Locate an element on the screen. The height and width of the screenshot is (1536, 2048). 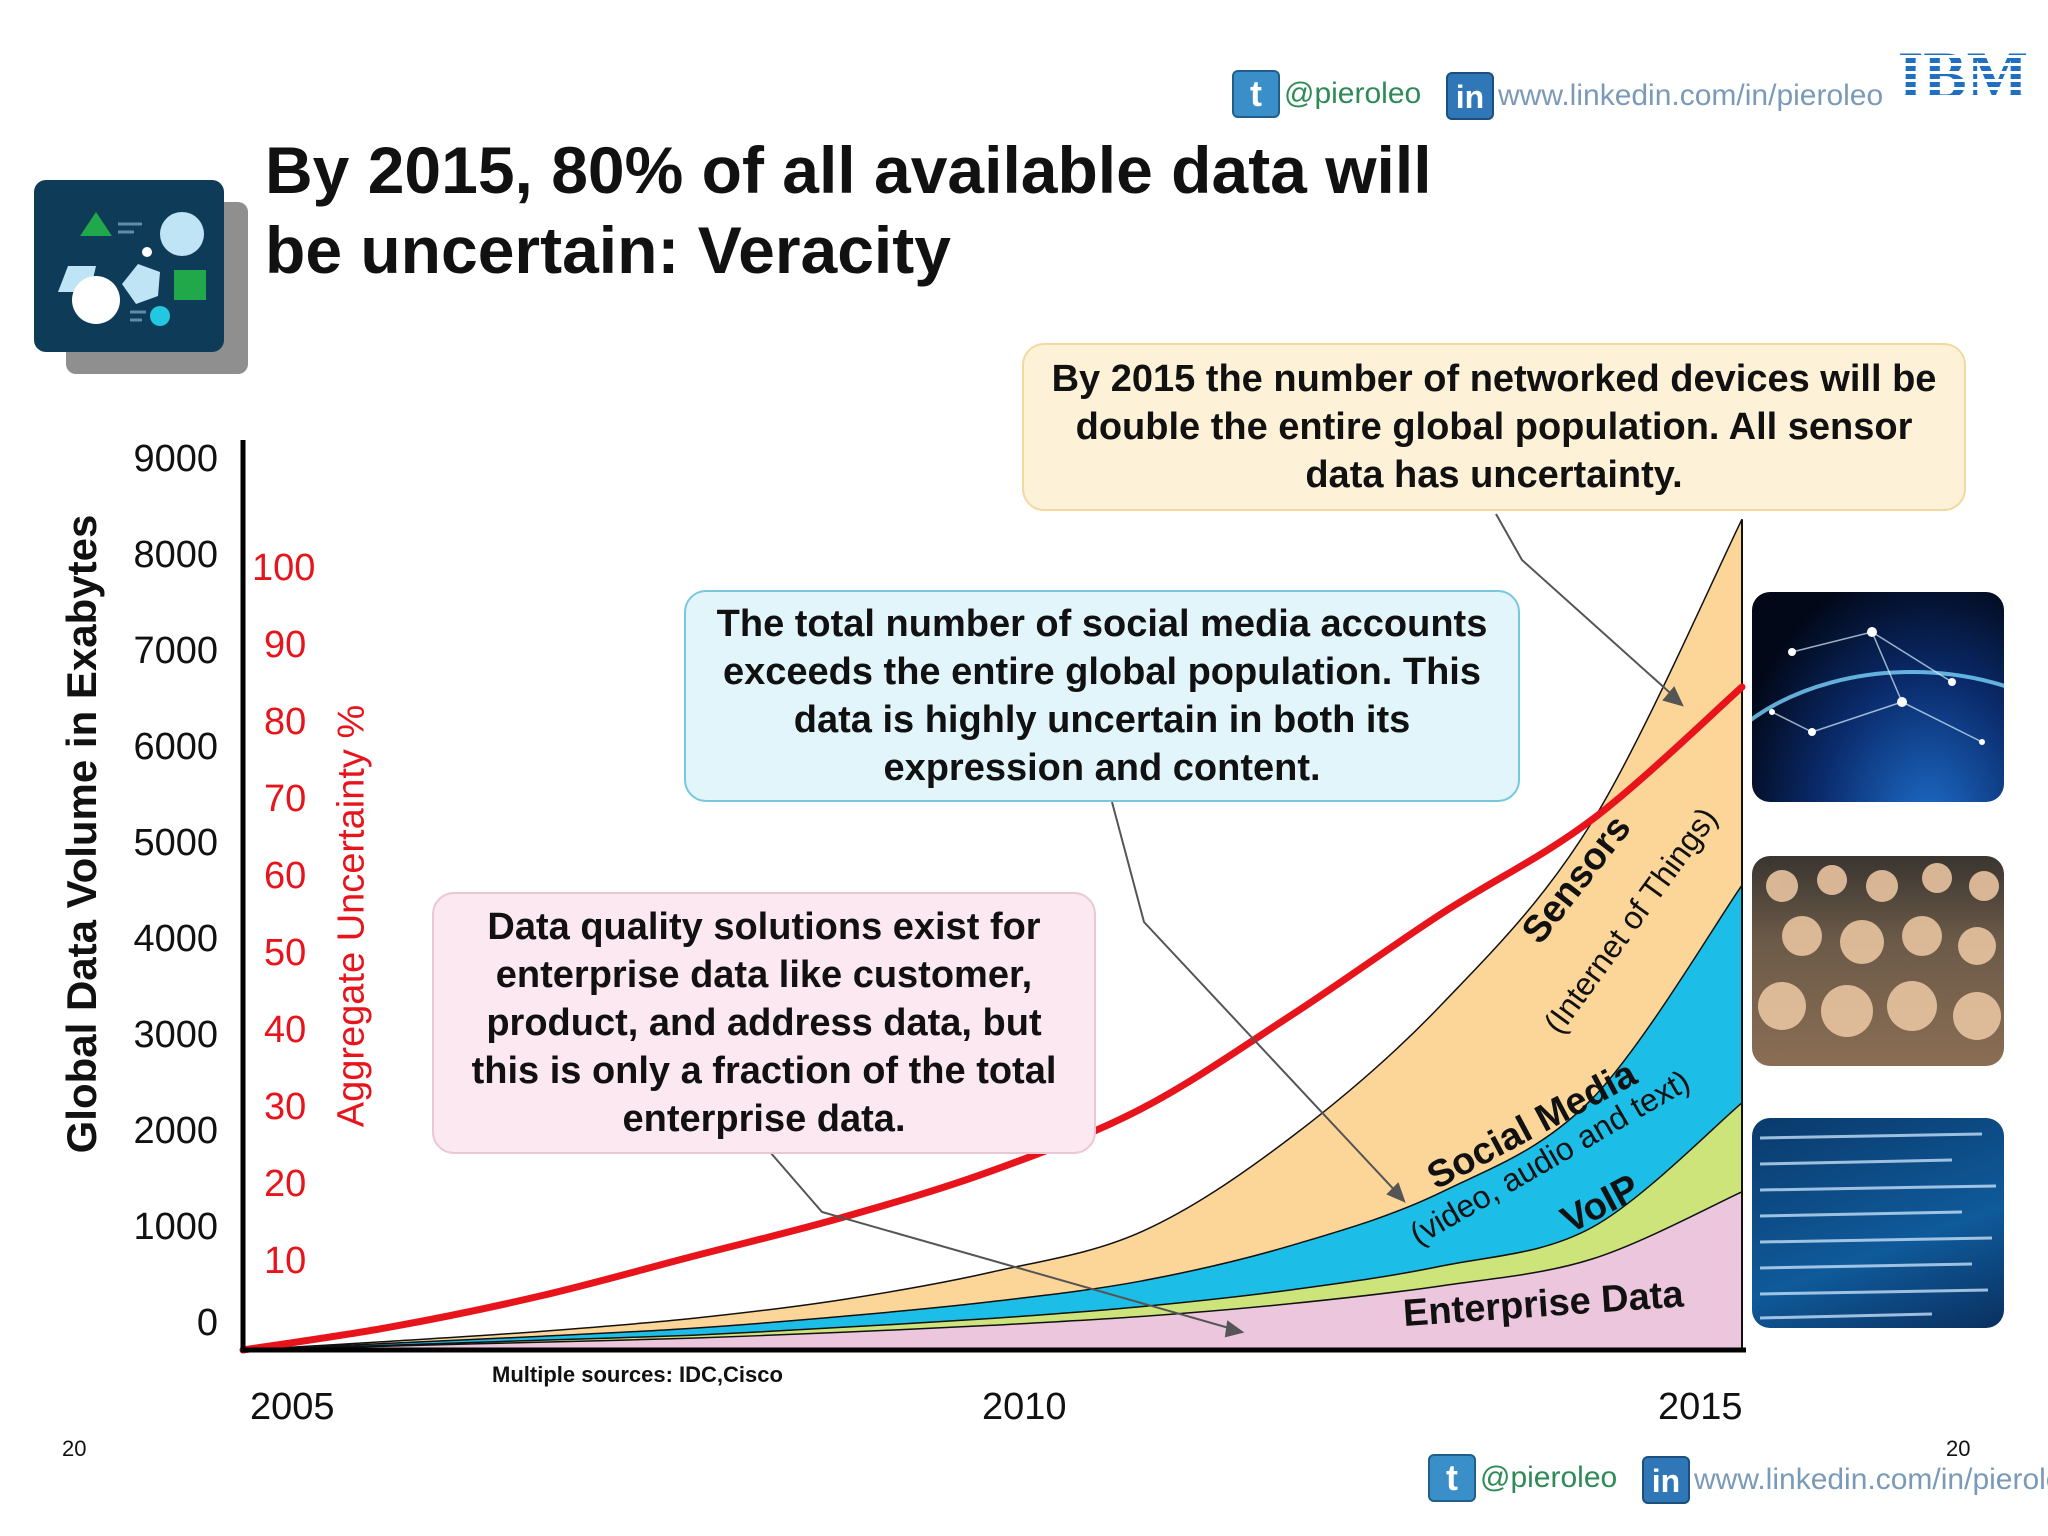
crowd-image is located at coordinates (1878, 961).